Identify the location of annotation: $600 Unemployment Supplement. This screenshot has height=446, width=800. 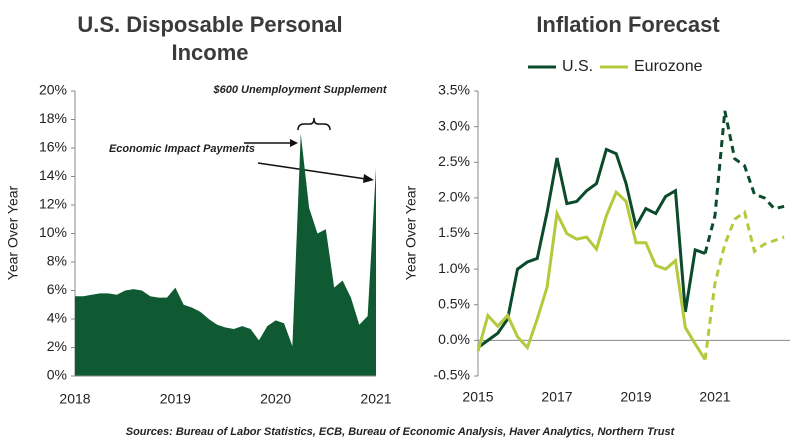
(300, 90).